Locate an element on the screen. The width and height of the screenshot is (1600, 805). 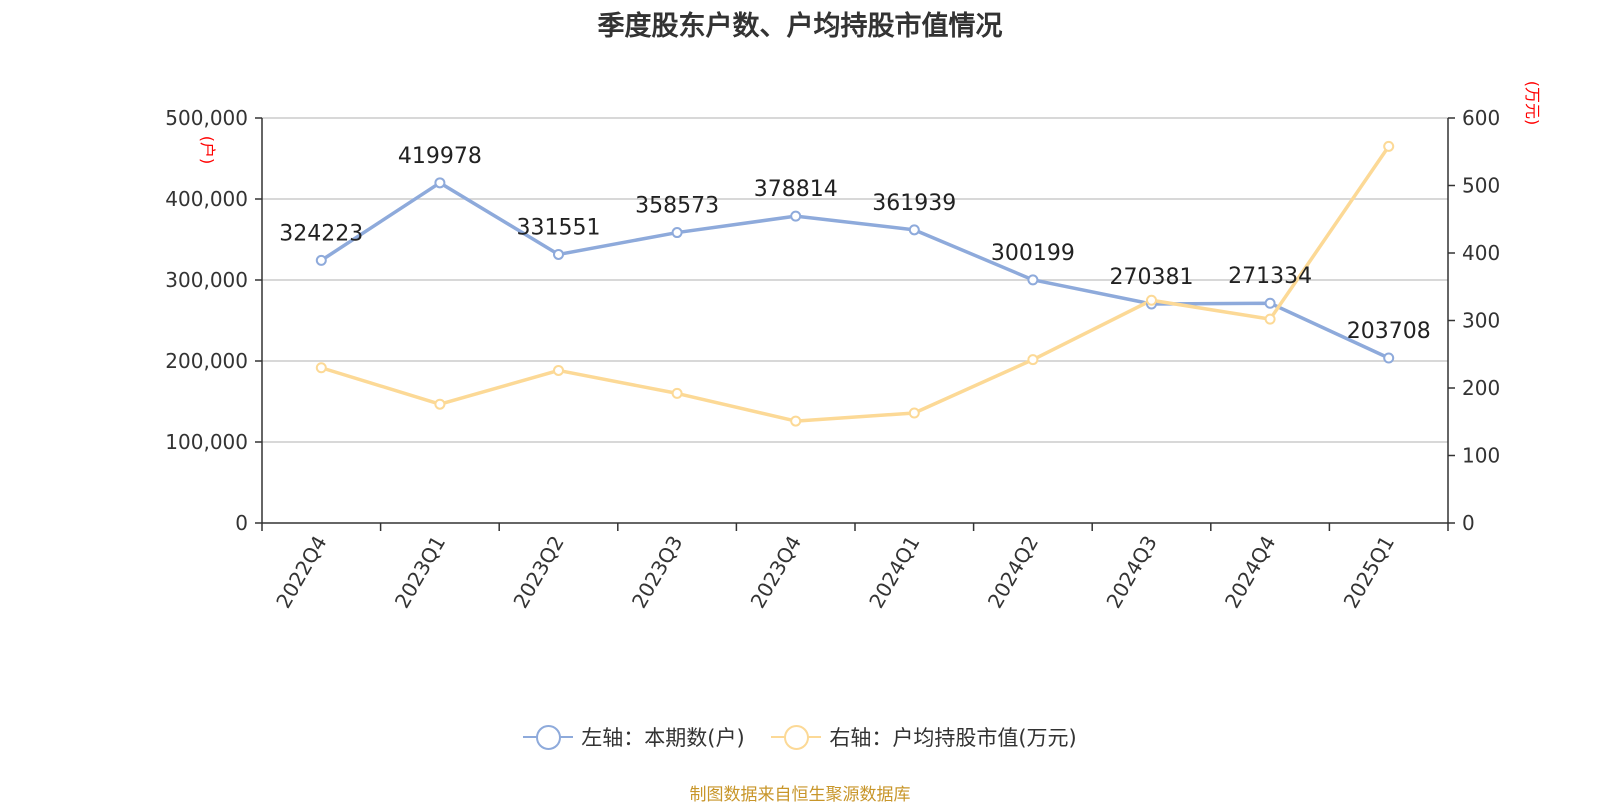
data-label-households: 300199 is located at coordinates (1033, 253).